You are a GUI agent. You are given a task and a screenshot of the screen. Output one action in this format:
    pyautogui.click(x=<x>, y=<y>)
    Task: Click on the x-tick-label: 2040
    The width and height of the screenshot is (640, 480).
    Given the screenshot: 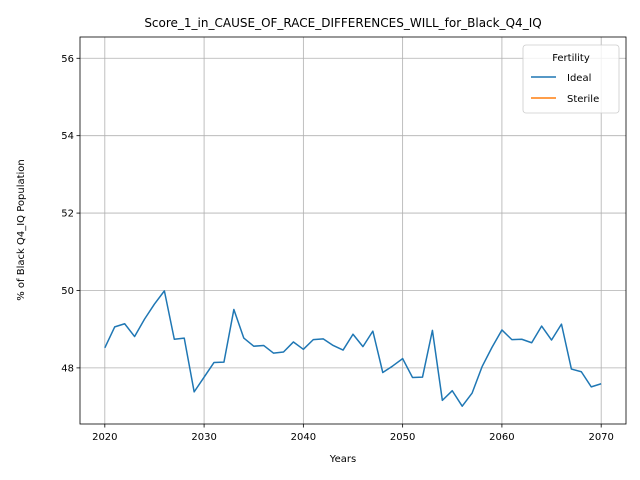 What is the action you would take?
    pyautogui.click(x=303, y=437)
    